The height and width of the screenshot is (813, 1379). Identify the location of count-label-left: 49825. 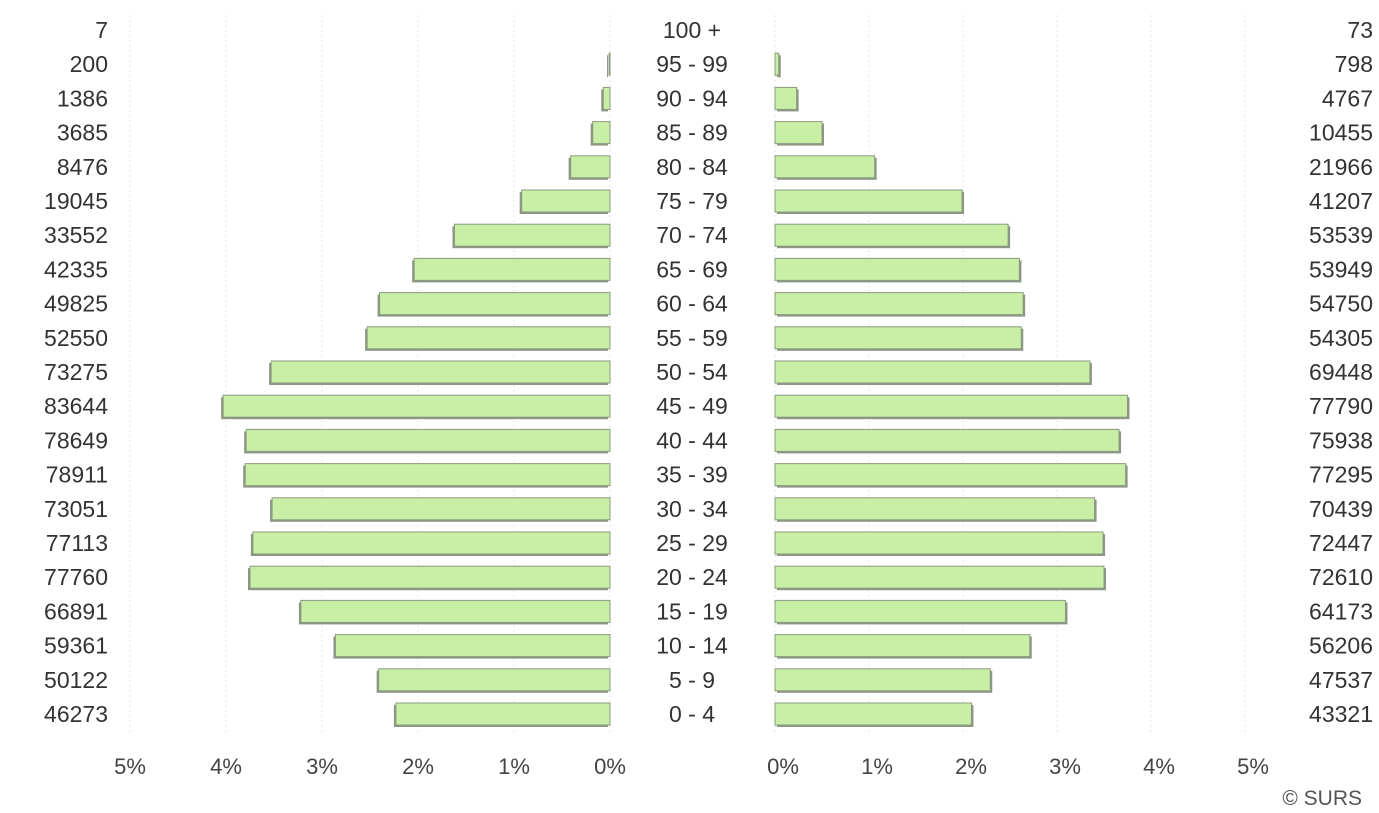
(76, 304).